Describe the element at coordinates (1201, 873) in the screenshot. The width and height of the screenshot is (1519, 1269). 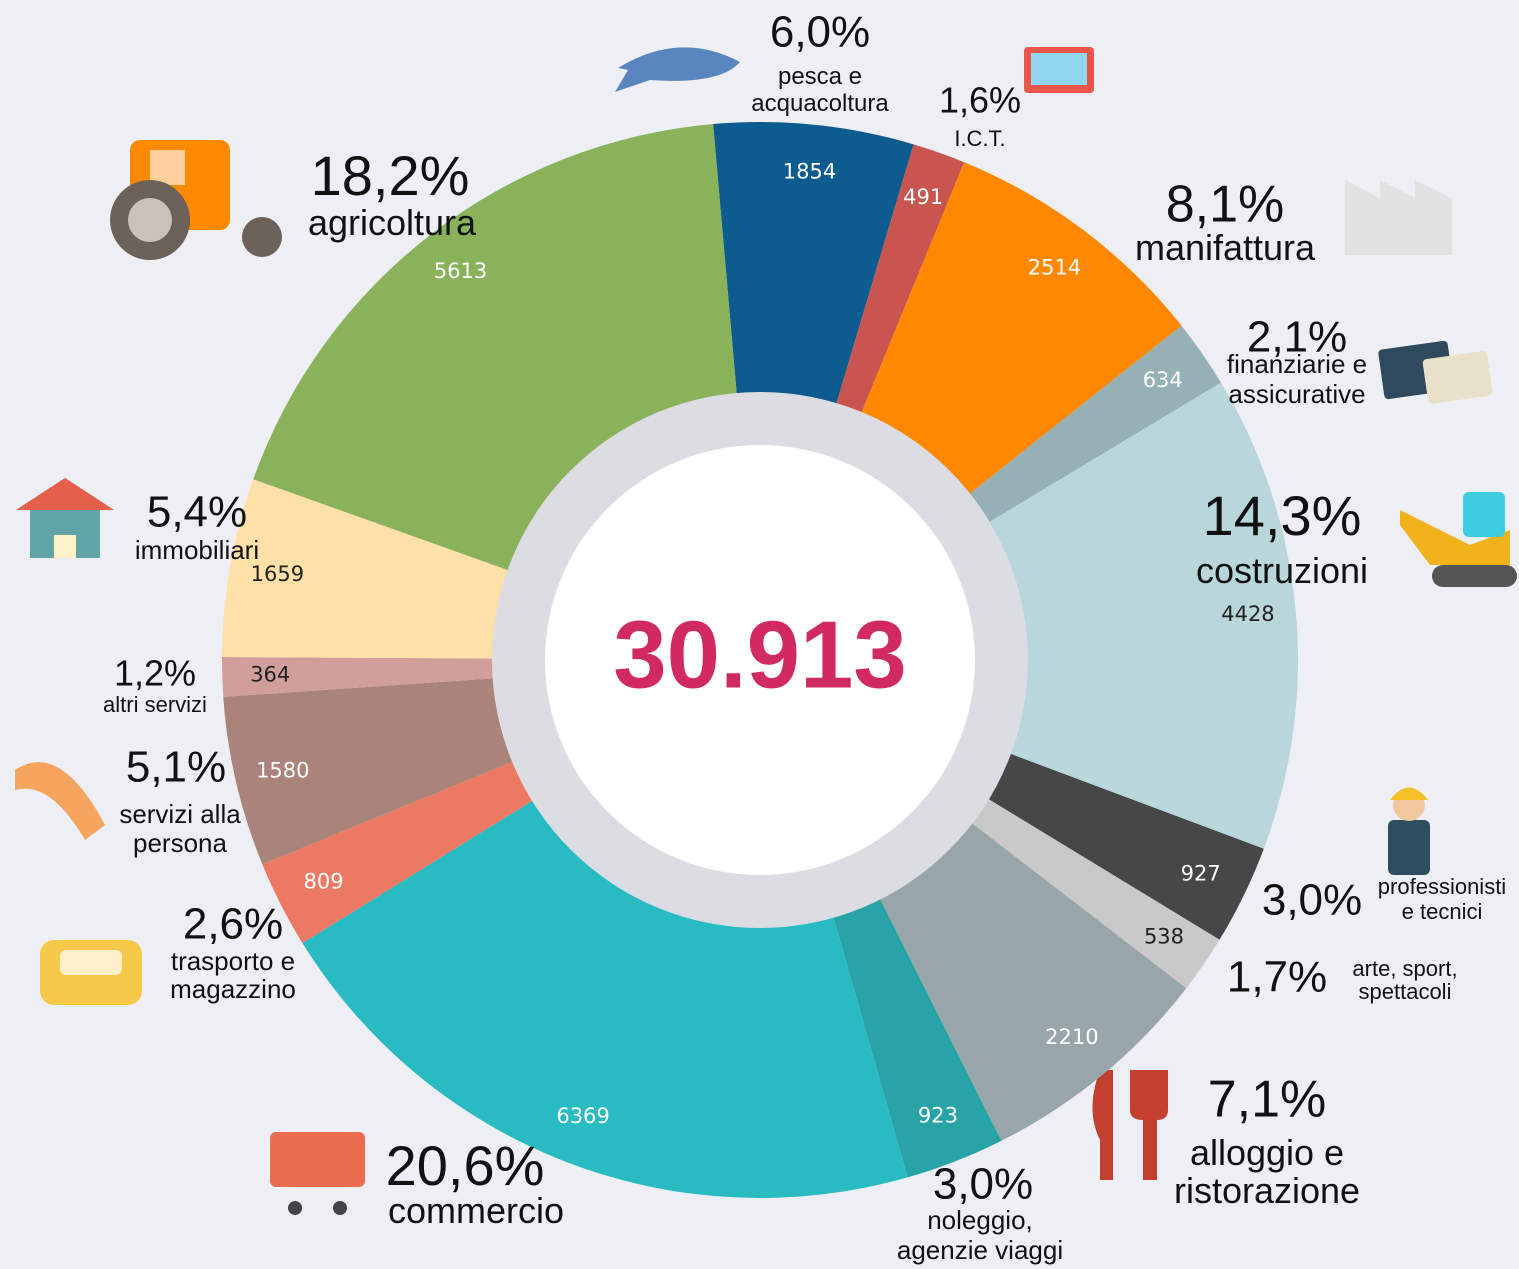
I see `value-label: 927` at that location.